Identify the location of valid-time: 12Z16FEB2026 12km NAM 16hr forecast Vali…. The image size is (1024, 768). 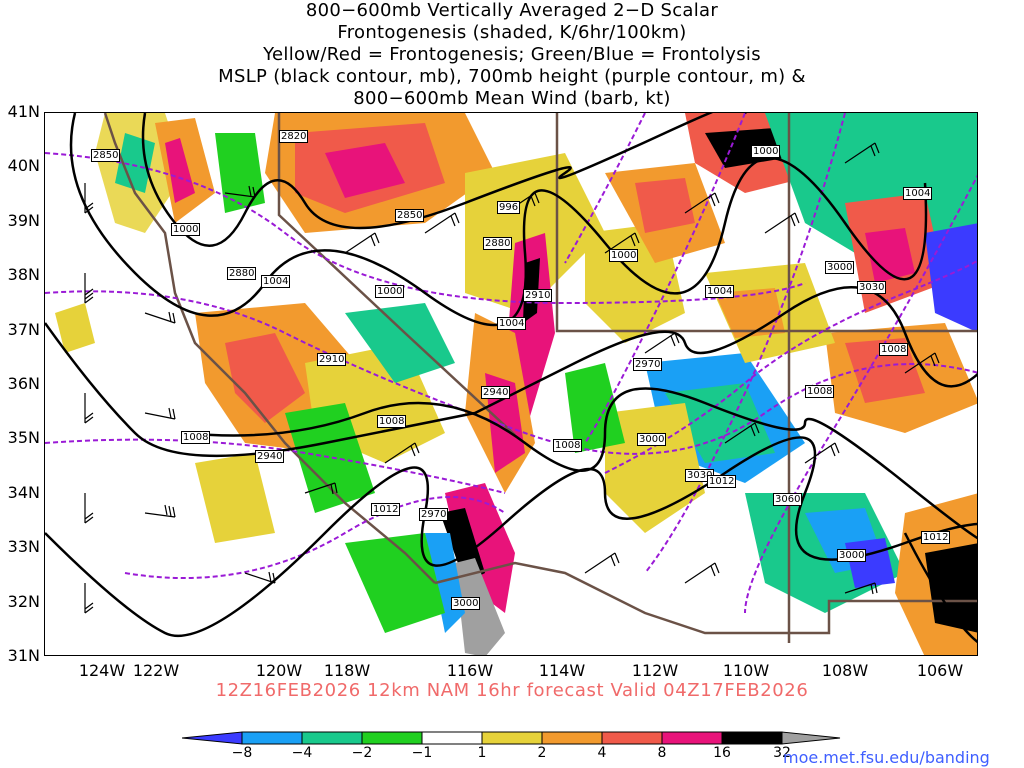
(512, 690).